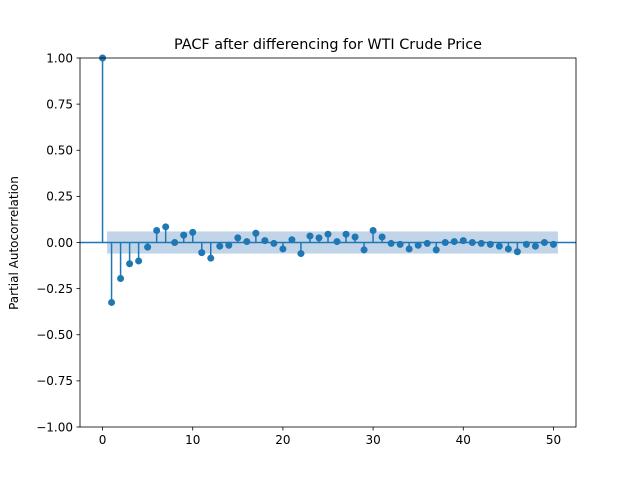 Image resolution: width=640 pixels, height=480 pixels. What do you see at coordinates (54, 335) in the screenshot?
I see `y-tick-label: −0.50` at bounding box center [54, 335].